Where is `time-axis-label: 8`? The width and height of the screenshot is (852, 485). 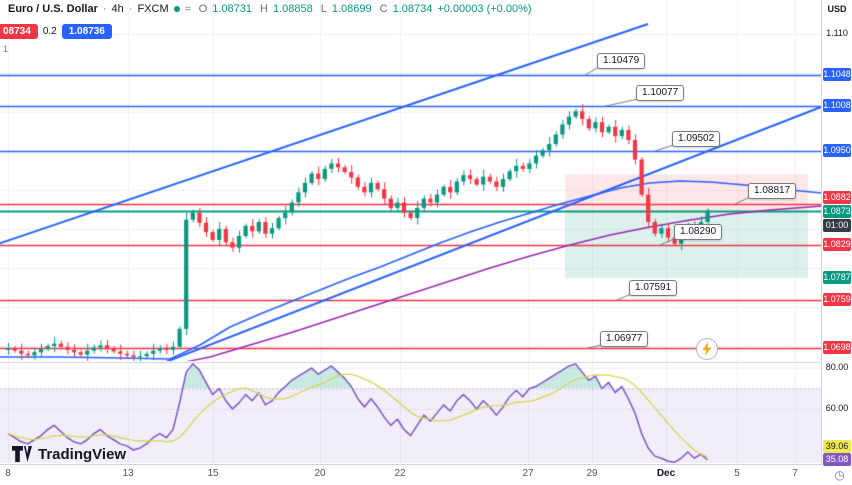 time-axis-label: 8 is located at coordinates (8, 473).